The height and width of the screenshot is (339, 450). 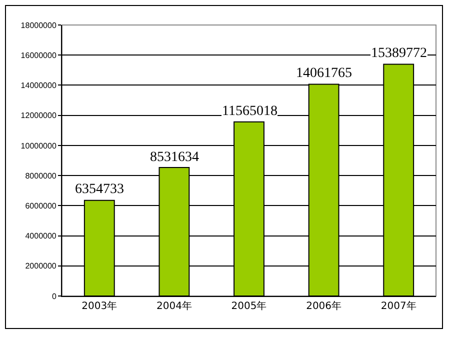 What do you see at coordinates (399, 53) in the screenshot?
I see `data-label: 15389772` at bounding box center [399, 53].